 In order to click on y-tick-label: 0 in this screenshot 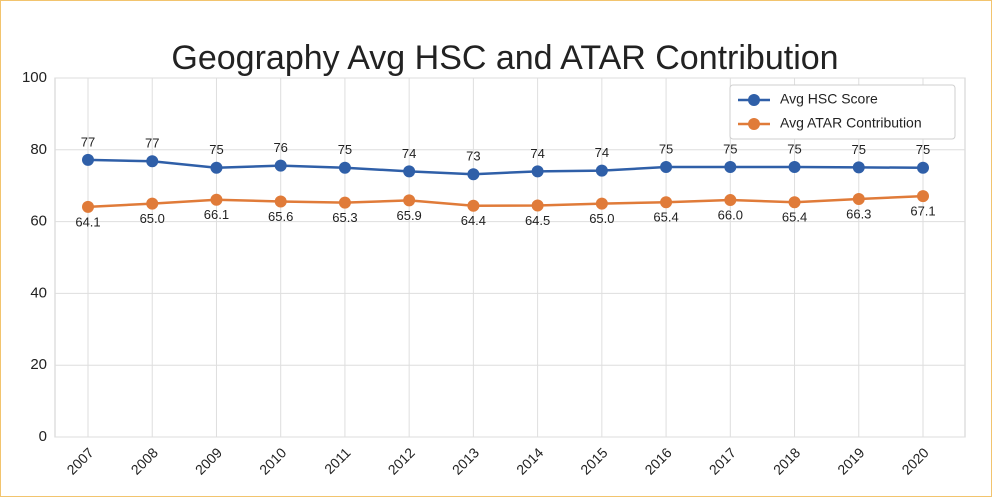, I will do `click(43, 436)`.